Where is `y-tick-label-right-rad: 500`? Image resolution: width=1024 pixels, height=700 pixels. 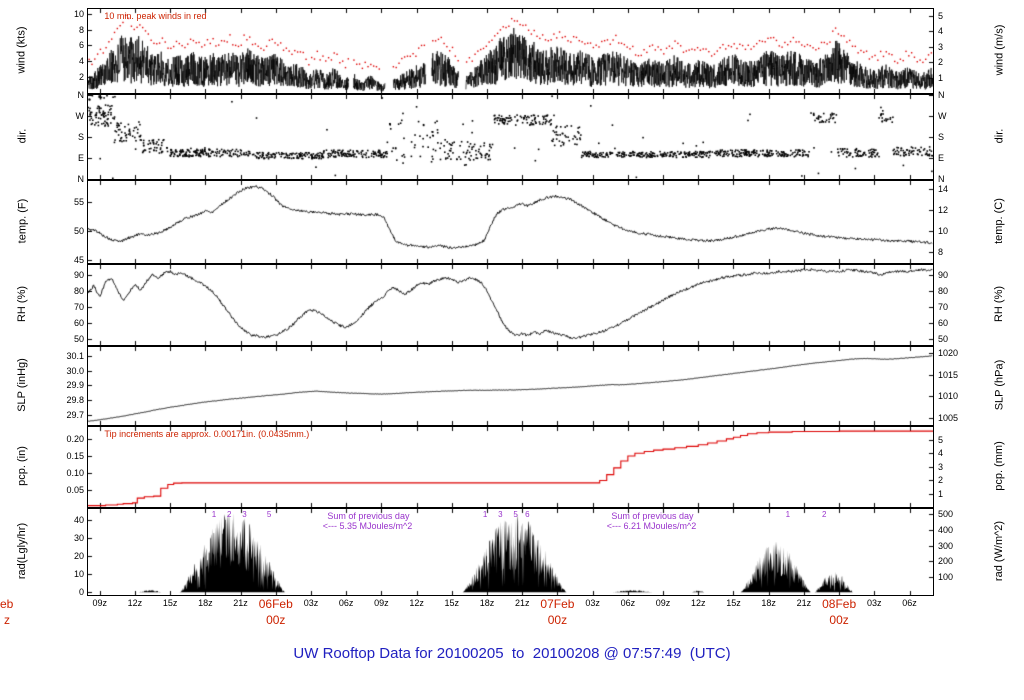
y-tick-label-right-rad: 500 is located at coordinates (946, 514).